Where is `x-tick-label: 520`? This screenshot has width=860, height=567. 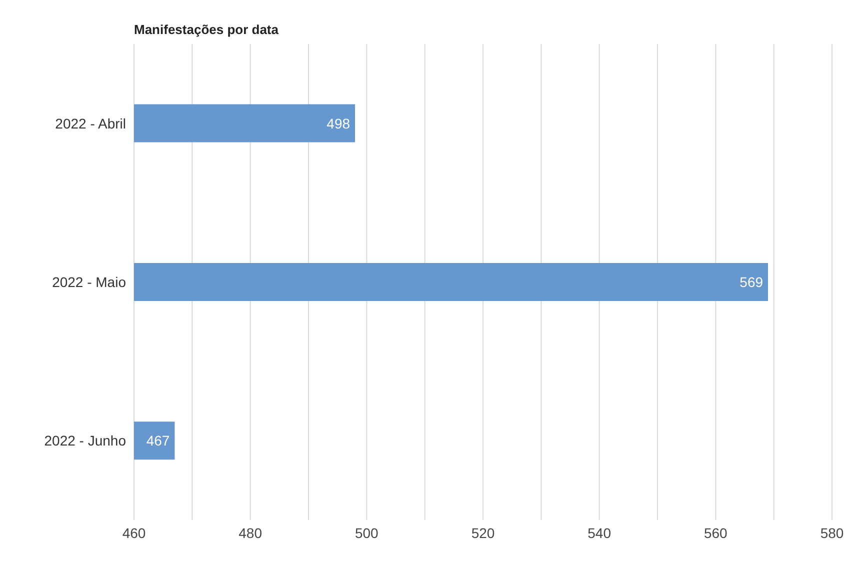 x-tick-label: 520 is located at coordinates (483, 532).